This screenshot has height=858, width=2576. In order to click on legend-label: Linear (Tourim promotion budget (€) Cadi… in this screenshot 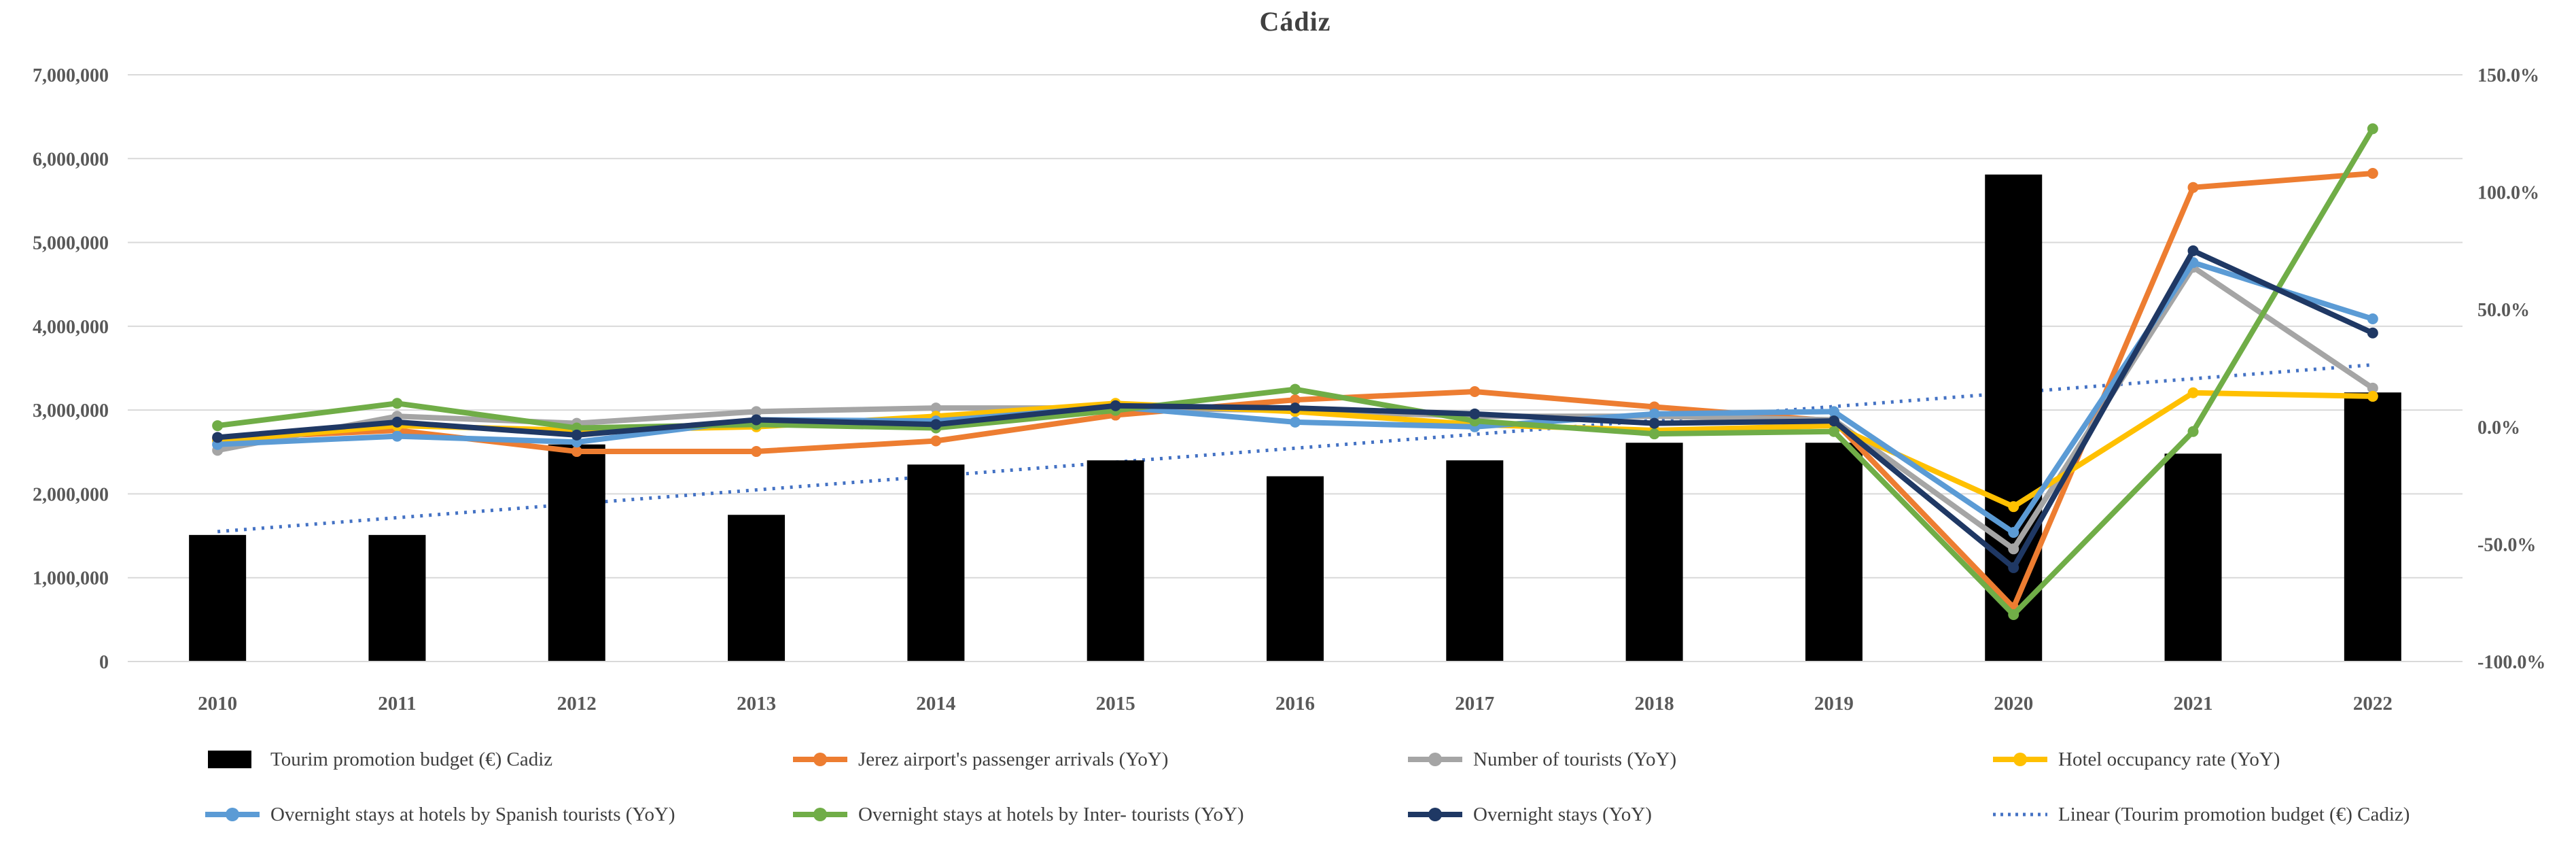, I will do `click(2234, 814)`.